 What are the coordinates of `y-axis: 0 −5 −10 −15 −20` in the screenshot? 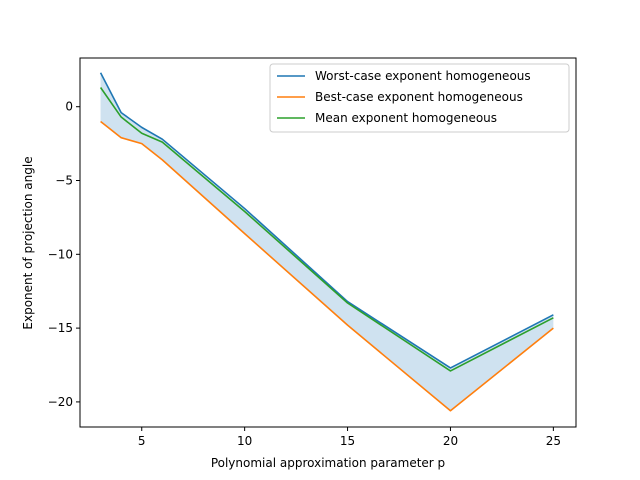 It's located at (64, 254).